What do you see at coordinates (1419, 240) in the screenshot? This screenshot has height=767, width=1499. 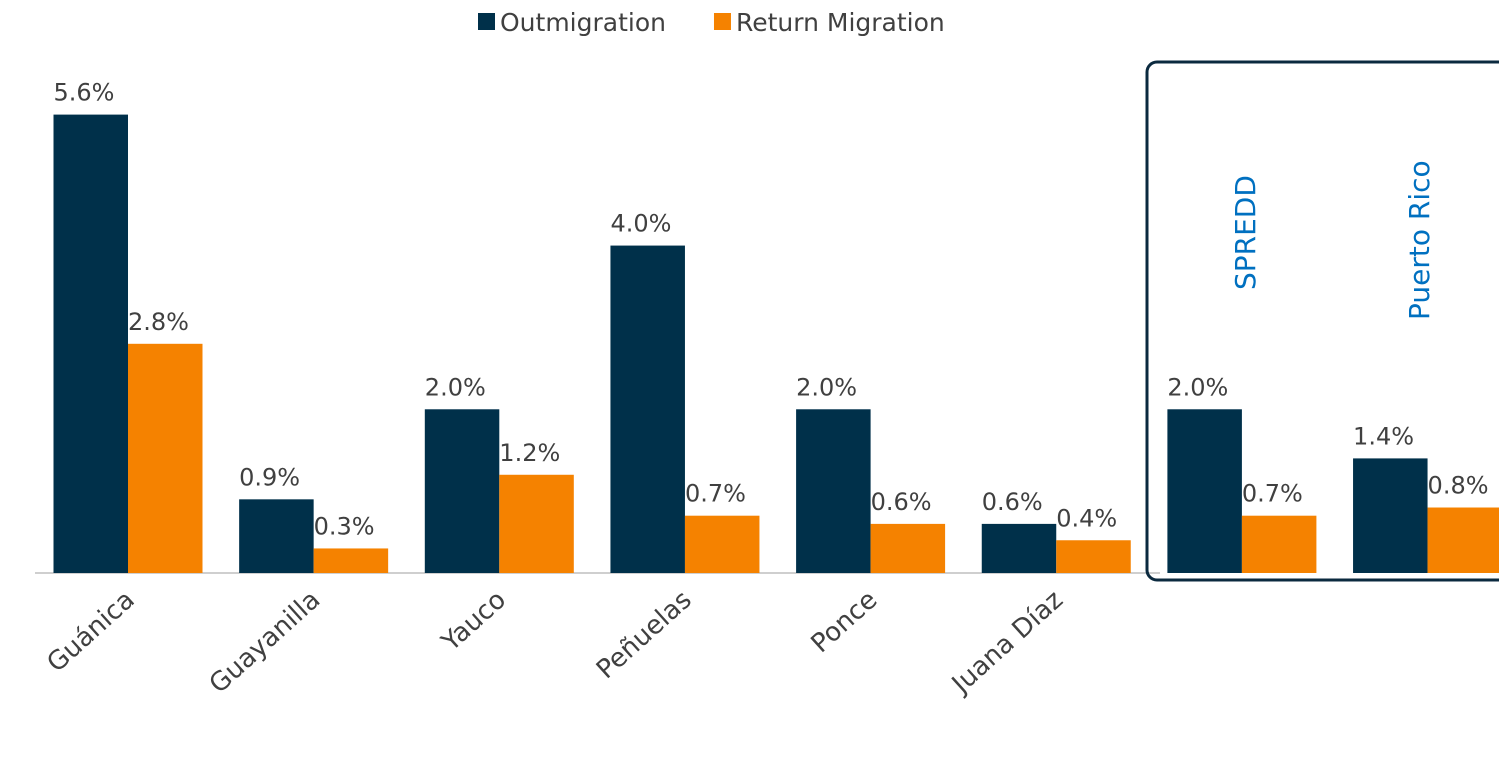 I see `group-label: Puerto Rico` at bounding box center [1419, 240].